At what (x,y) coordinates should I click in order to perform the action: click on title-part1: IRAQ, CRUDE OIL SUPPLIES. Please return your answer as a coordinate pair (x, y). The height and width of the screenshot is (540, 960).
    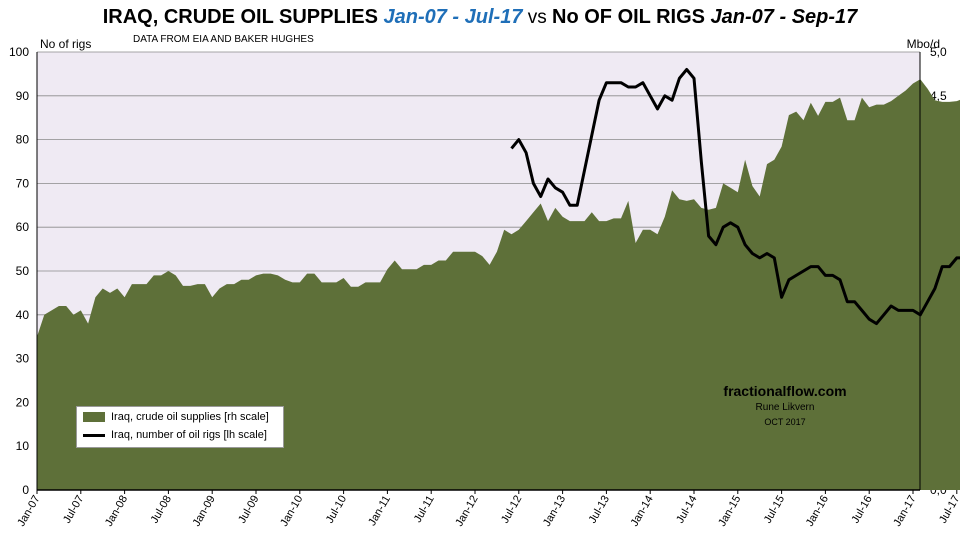
    Looking at the image, I should click on (243, 17).